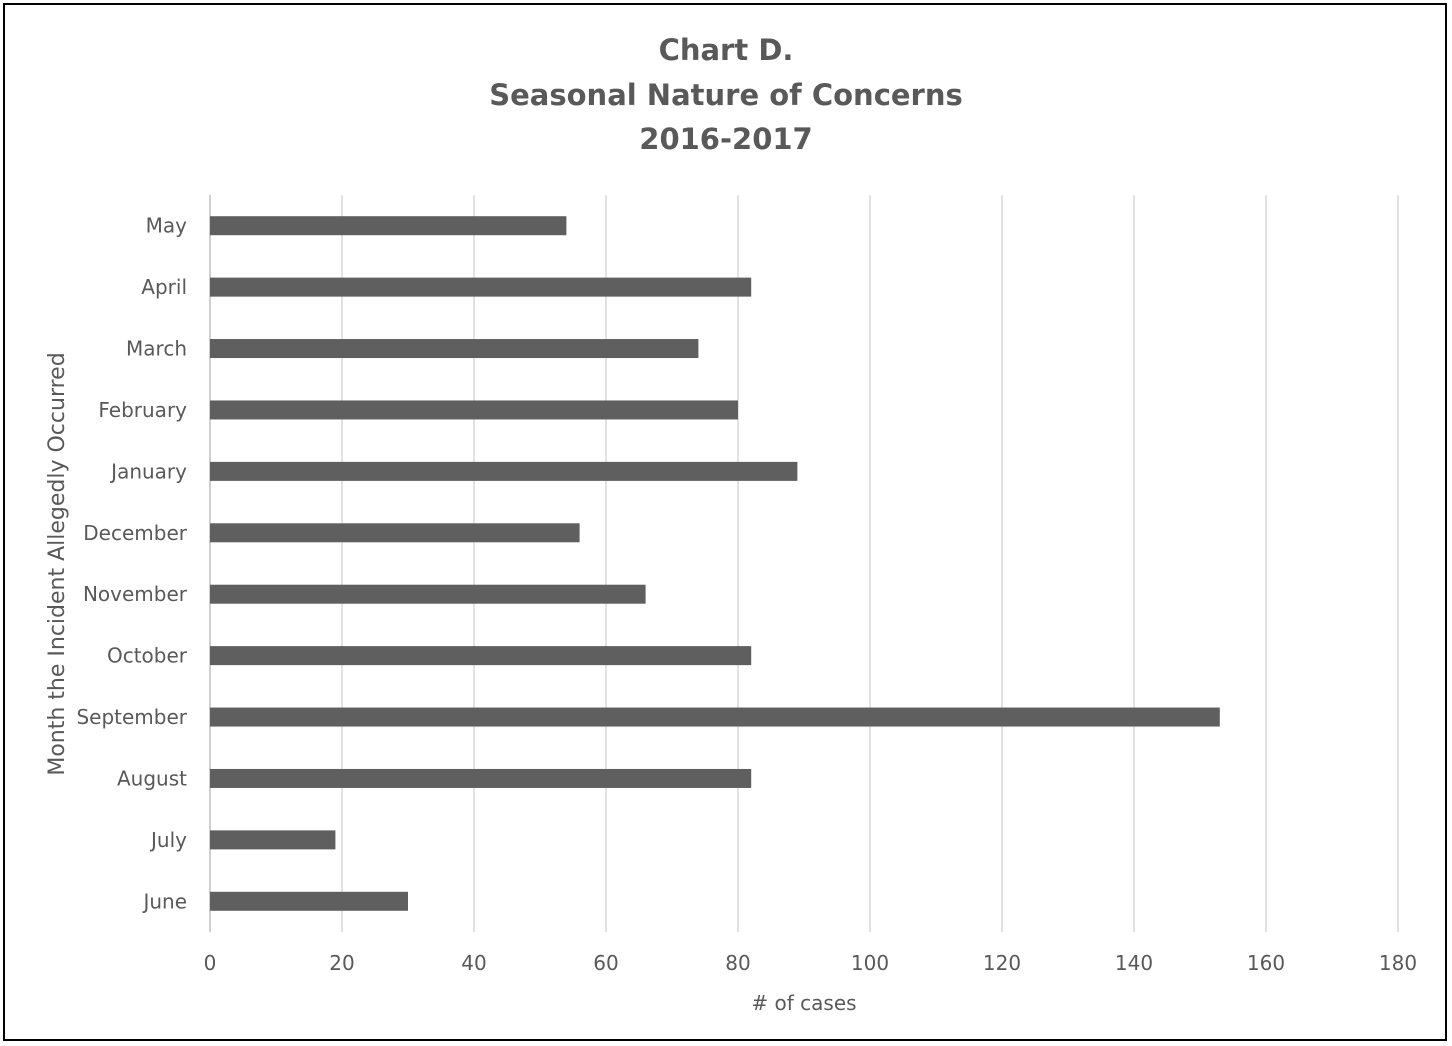  I want to click on x-tick-label: 60, so click(605, 963).